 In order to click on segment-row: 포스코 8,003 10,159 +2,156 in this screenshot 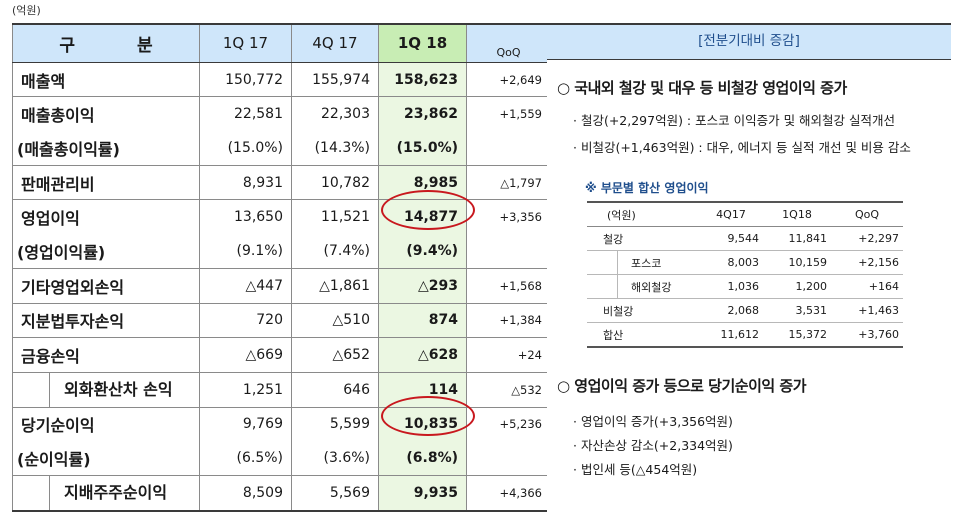, I will do `click(745, 262)`.